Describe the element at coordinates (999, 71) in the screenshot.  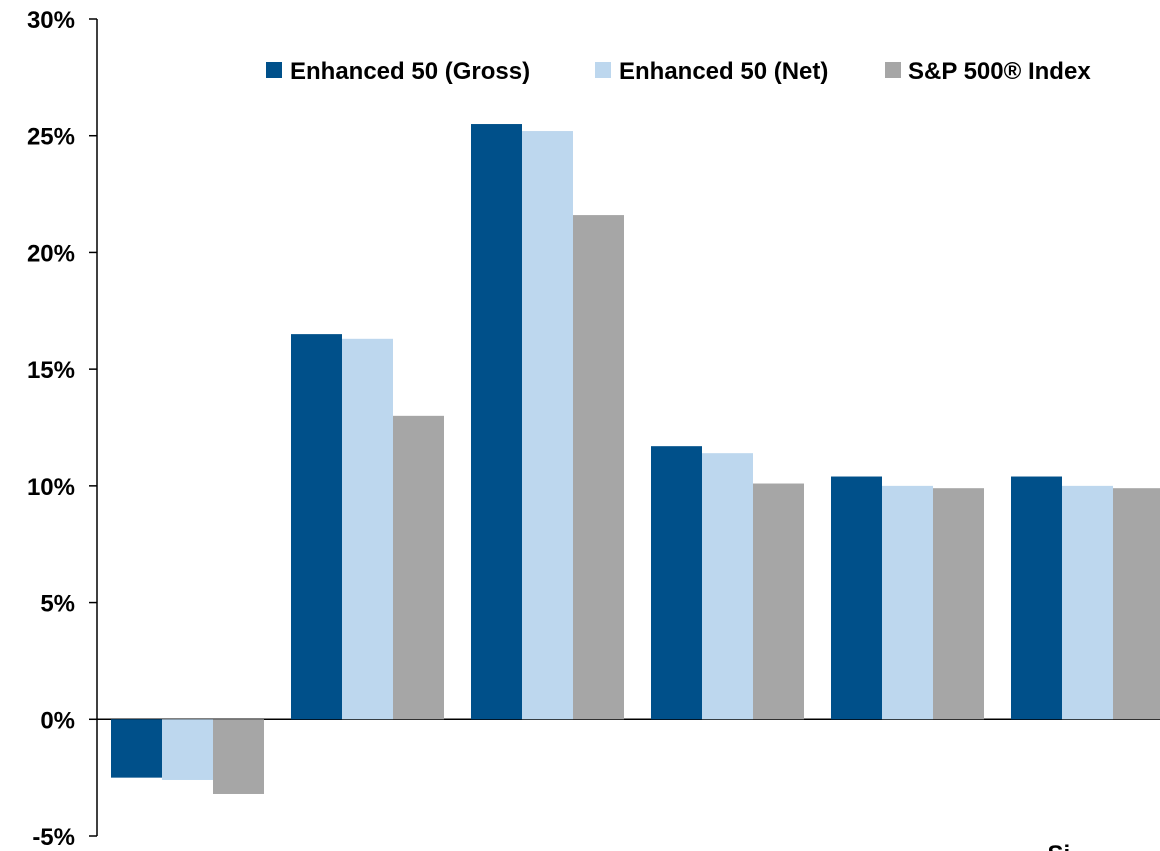
I see `legend-label: S&P 500® Index` at that location.